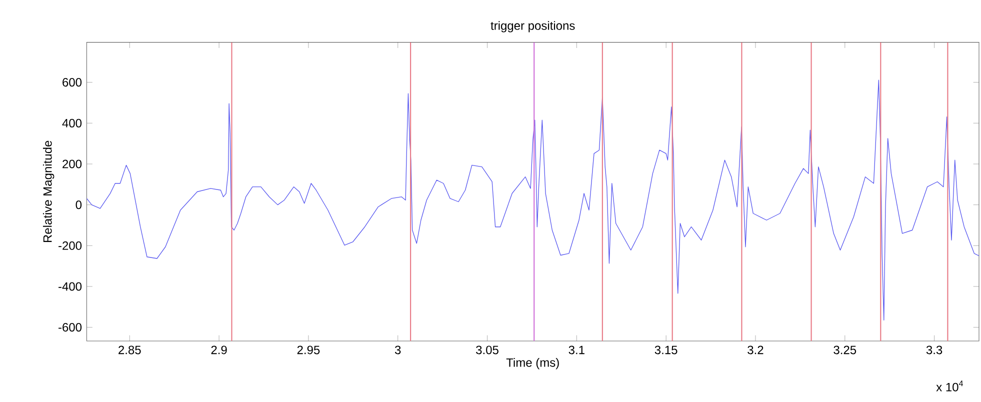 Image resolution: width=981 pixels, height=402 pixels. I want to click on x-tick-label: 3.15, so click(666, 350).